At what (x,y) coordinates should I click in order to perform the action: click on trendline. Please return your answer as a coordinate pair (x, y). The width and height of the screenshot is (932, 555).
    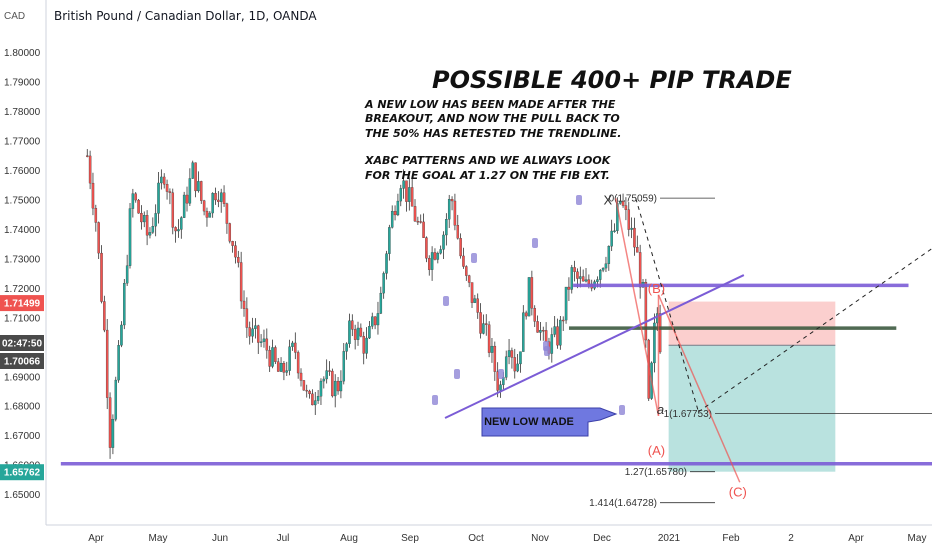
    Looking at the image, I should click on (594, 346).